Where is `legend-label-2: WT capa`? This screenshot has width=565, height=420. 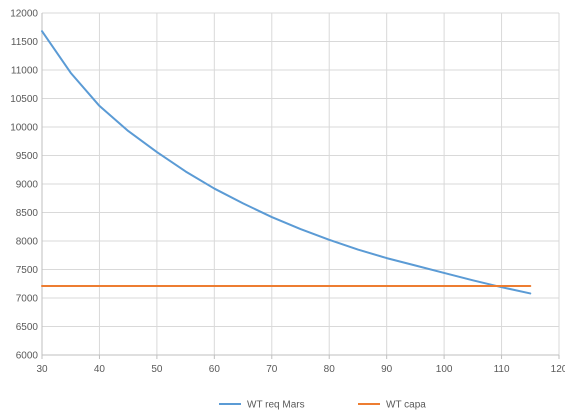
legend-label-2: WT capa is located at coordinates (406, 405).